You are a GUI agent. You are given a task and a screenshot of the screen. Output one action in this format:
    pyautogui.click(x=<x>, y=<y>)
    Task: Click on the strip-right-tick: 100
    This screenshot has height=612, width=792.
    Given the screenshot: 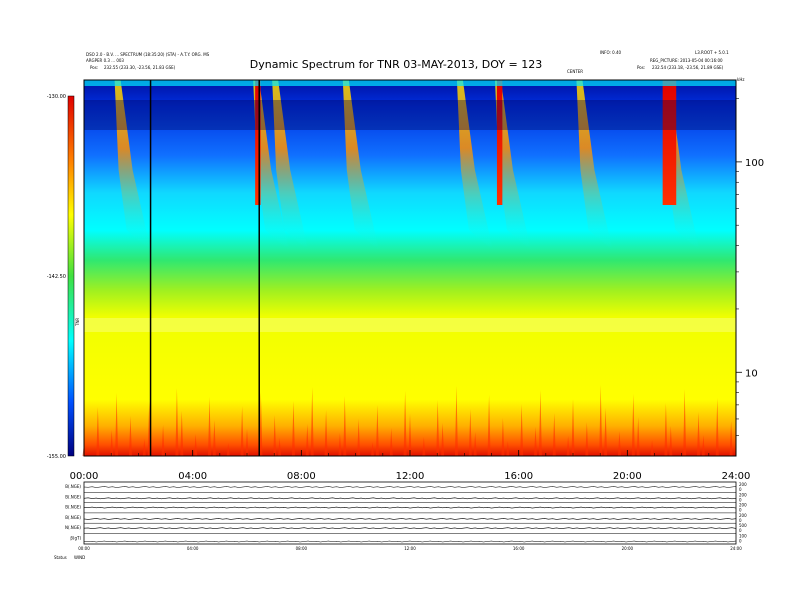 What is the action you would take?
    pyautogui.click(x=743, y=536)
    